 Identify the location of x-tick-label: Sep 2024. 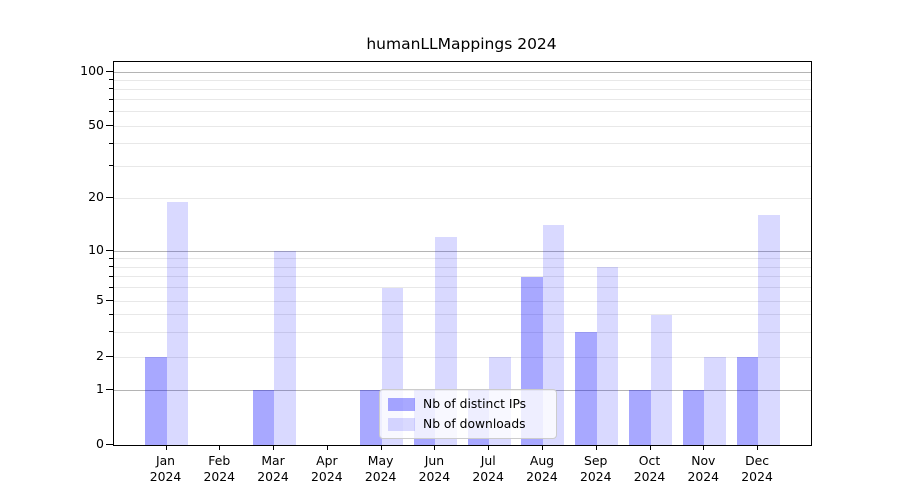
(595, 468).